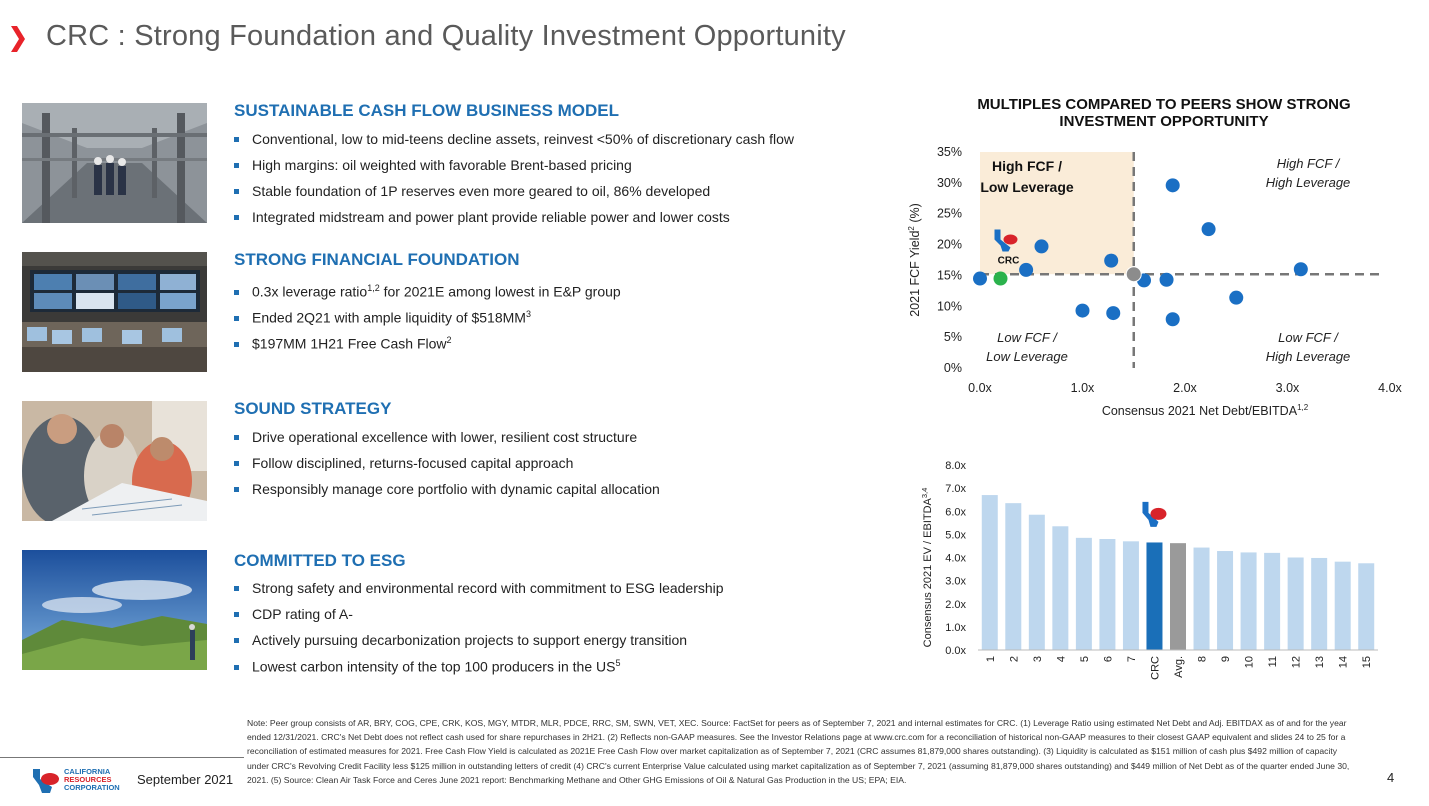 The width and height of the screenshot is (1429, 806). I want to click on y-axis-label: 2021 FCF Yield2 (%), so click(914, 260).